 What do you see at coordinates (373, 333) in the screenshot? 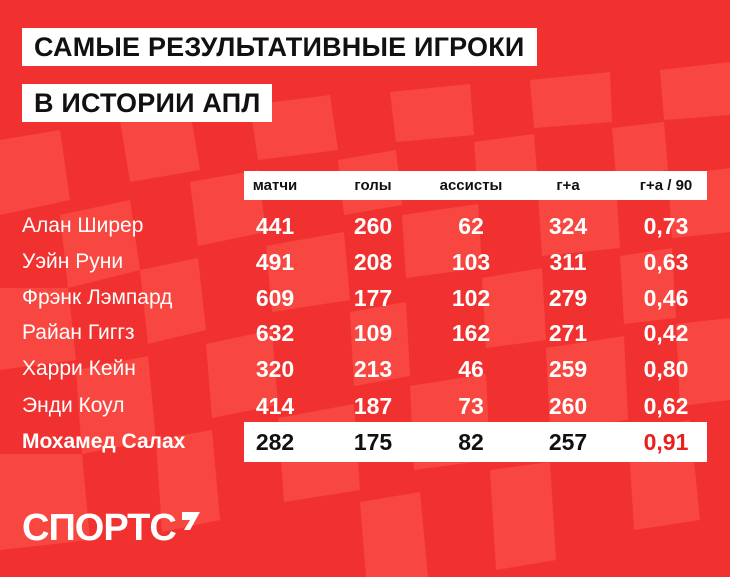
I see `value-goals: 109` at bounding box center [373, 333].